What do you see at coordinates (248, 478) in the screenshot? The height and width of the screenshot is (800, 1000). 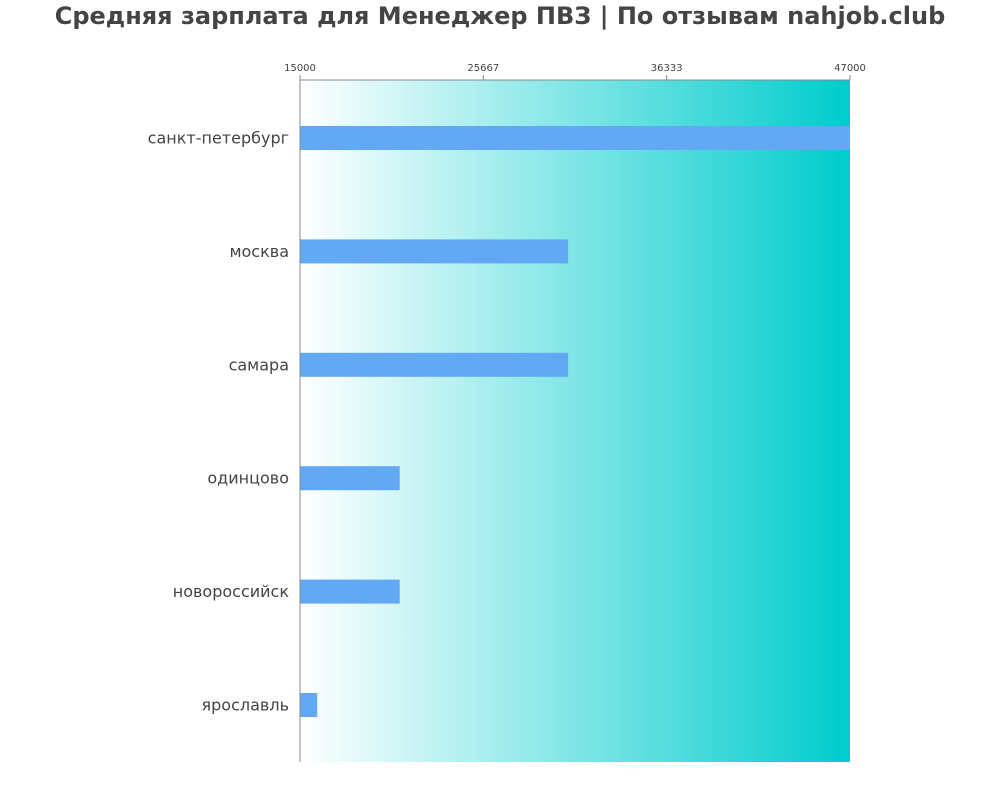 I see `category-label-3: одинцово` at bounding box center [248, 478].